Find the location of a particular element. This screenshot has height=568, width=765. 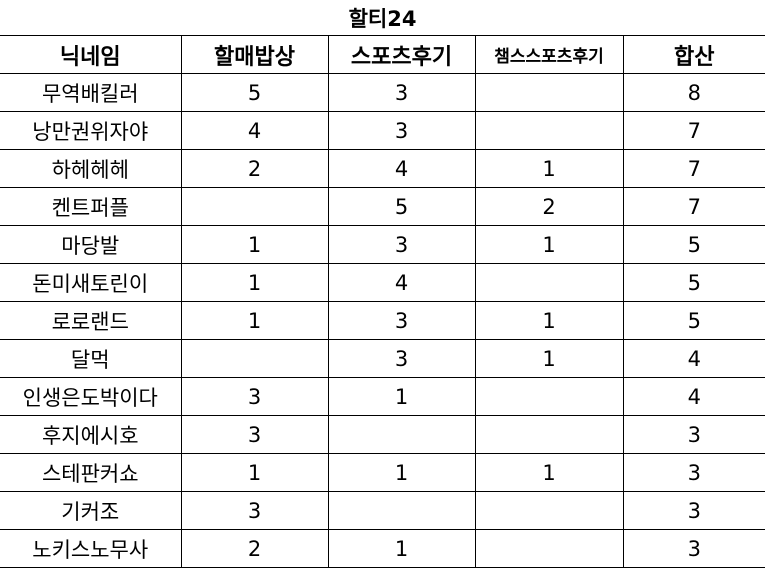

cell-nickname: 후지에시호 is located at coordinates (91, 434).